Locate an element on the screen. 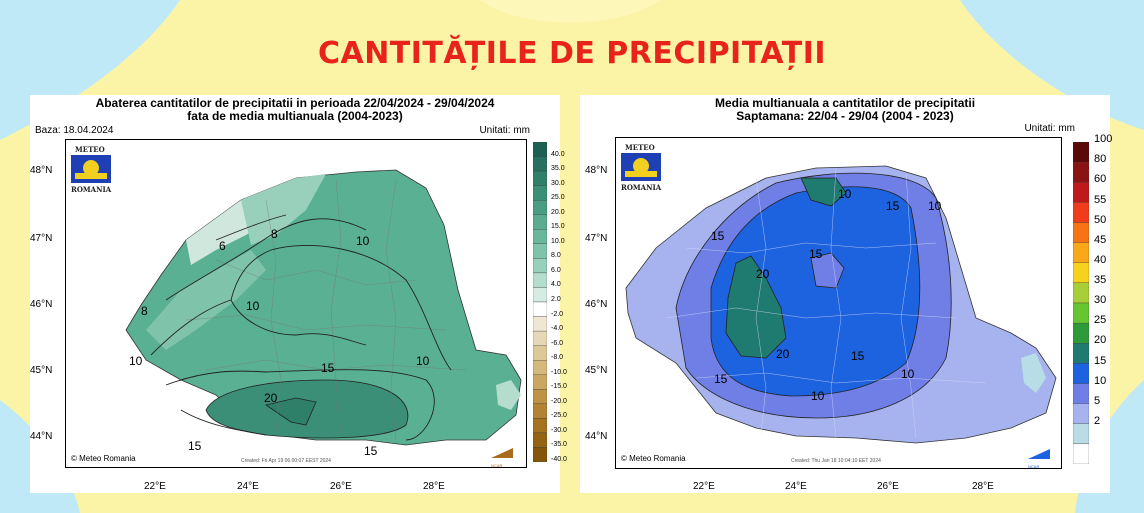  colorbar-label: -2.0 is located at coordinates (557, 314).